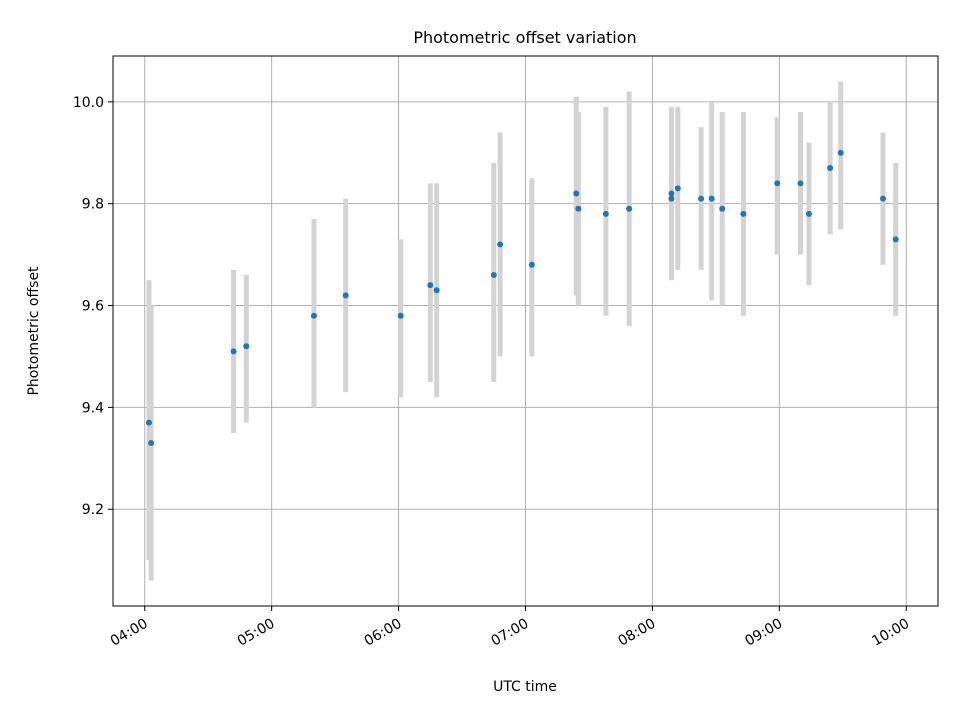  What do you see at coordinates (34, 331) in the screenshot?
I see `y-axis-label: Photometric offset` at bounding box center [34, 331].